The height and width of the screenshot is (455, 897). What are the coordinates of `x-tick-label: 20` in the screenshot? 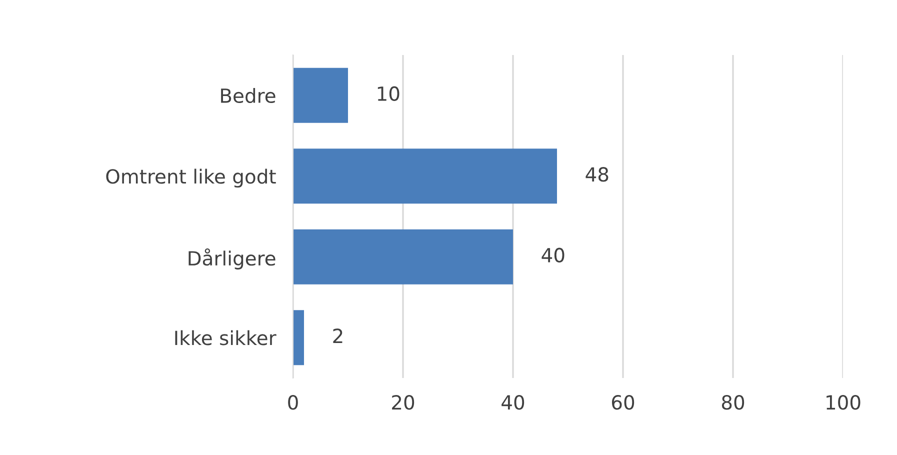 It's located at (403, 402).